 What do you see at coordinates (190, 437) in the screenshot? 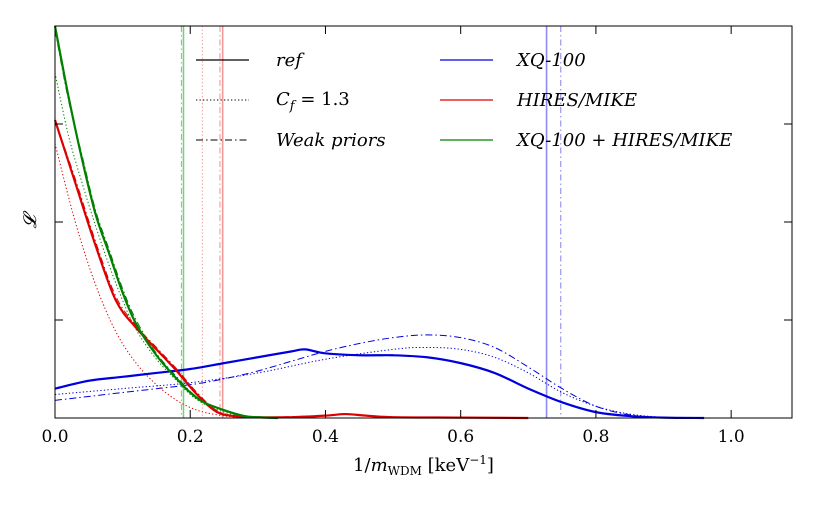
I see `x-tick-label: 0.2` at bounding box center [190, 437].